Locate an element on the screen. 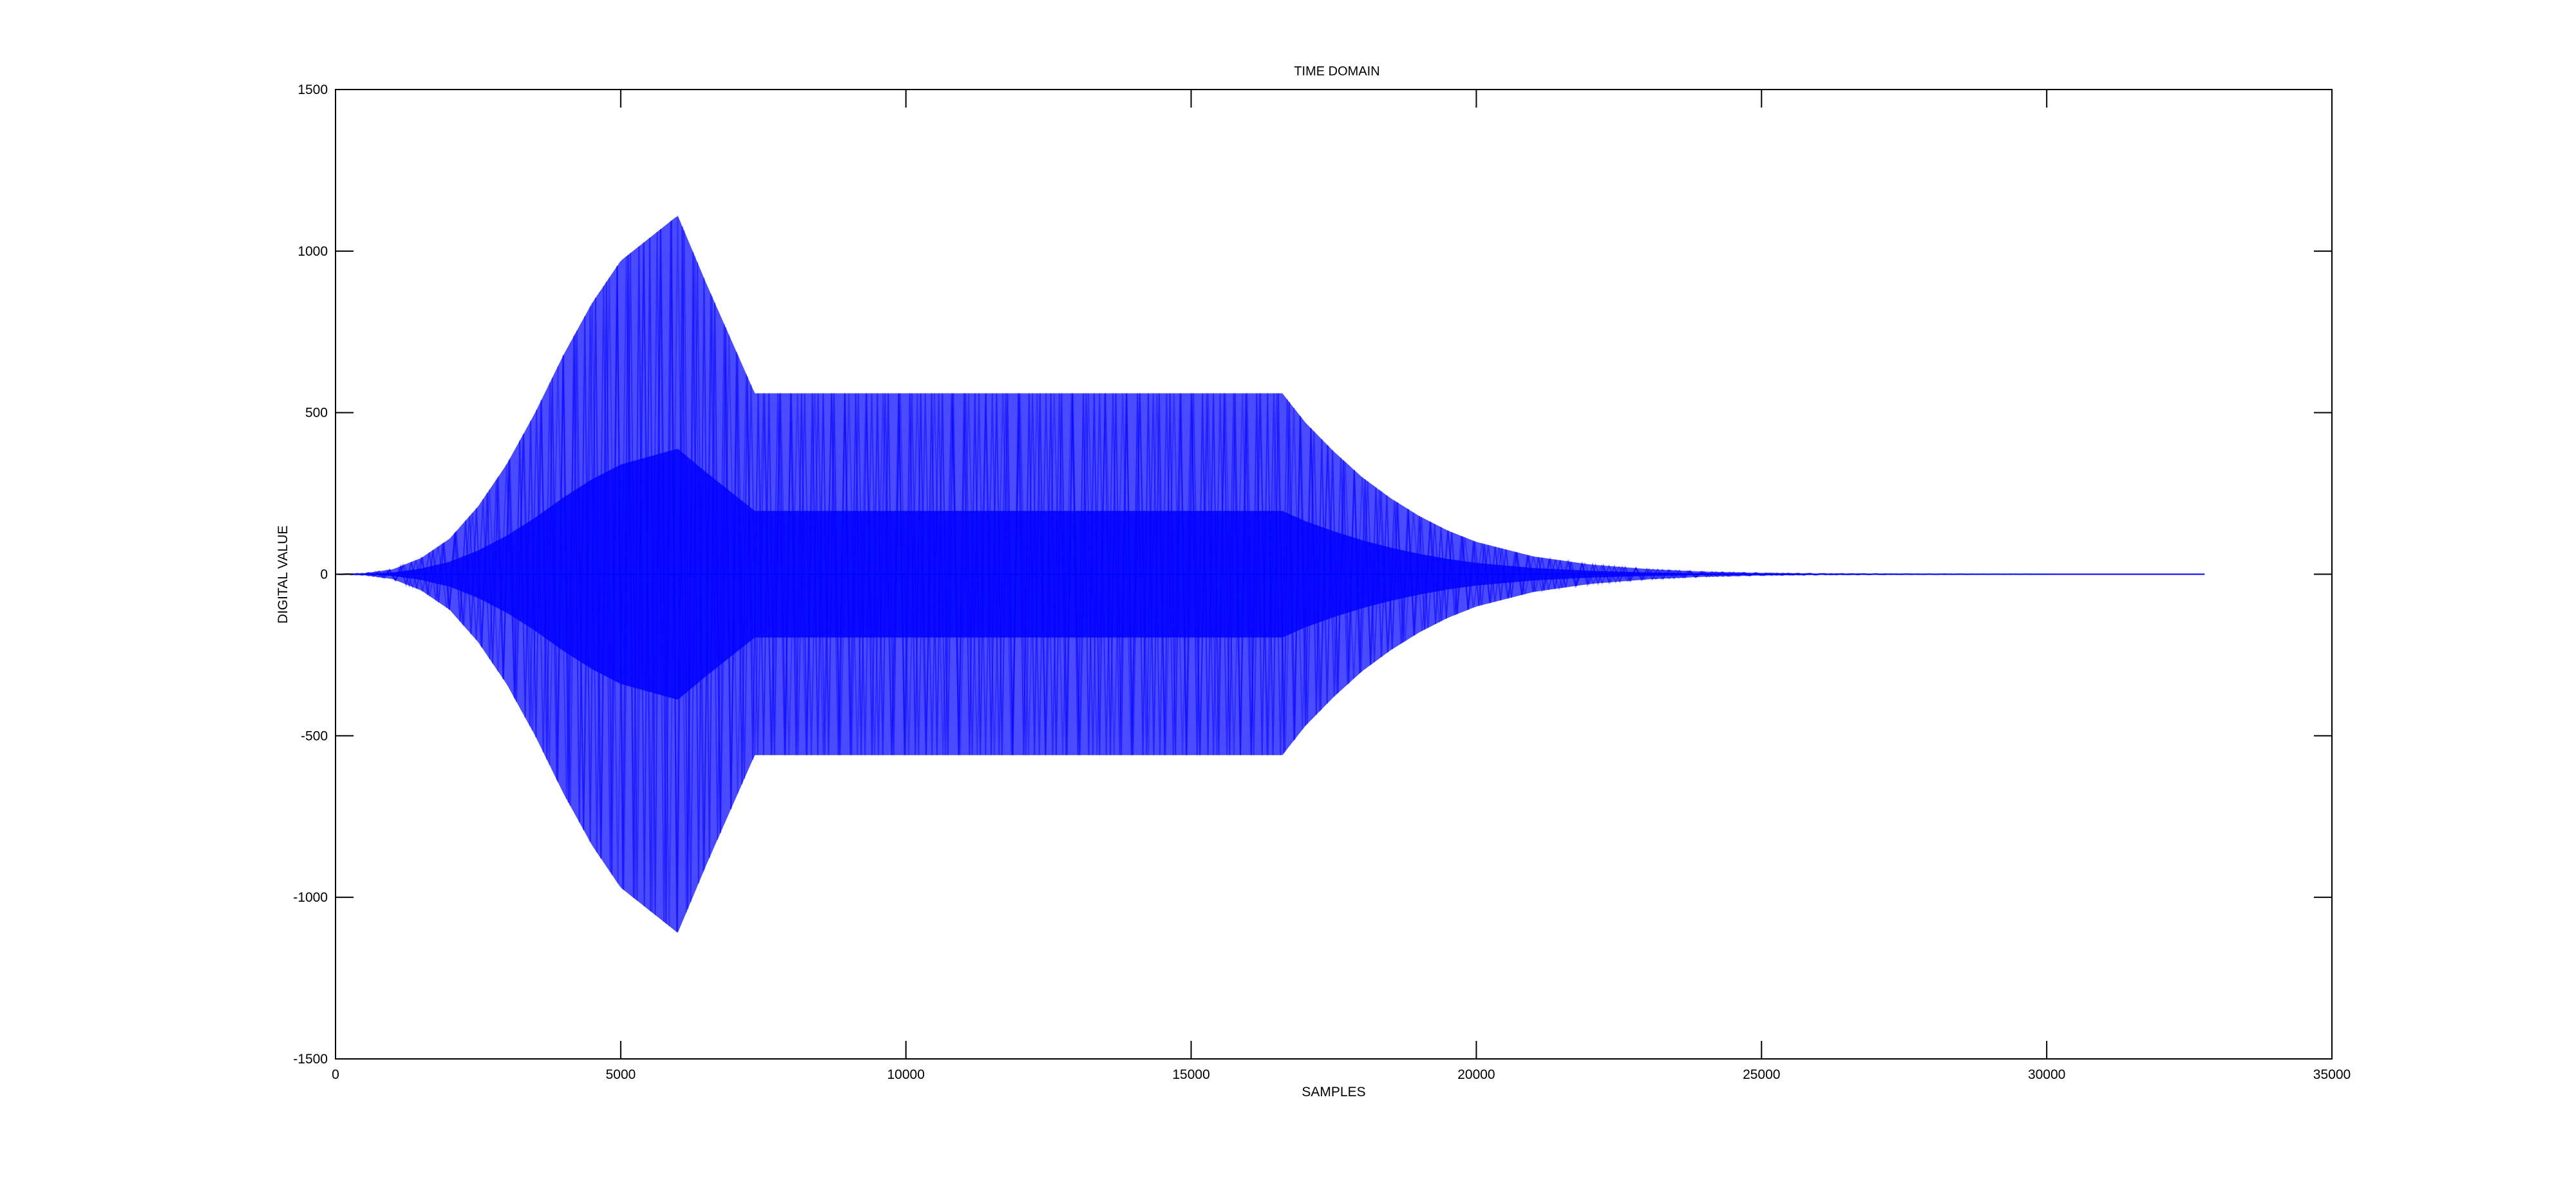 This screenshot has height=1189, width=2576. x-tick-label: 0 is located at coordinates (335, 1074).